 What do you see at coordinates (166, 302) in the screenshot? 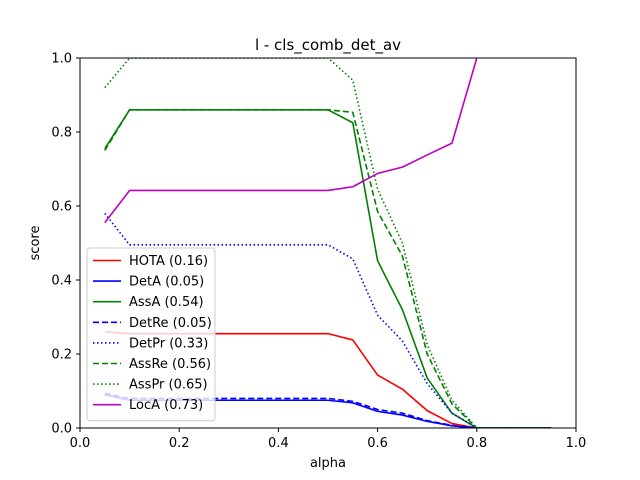
I see `legend-label: AssA (0.54)` at bounding box center [166, 302].